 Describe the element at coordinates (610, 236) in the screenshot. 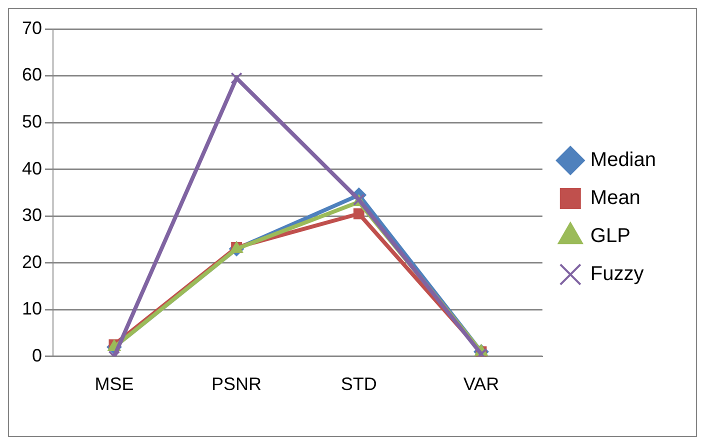

I see `legend-label: GLP` at that location.